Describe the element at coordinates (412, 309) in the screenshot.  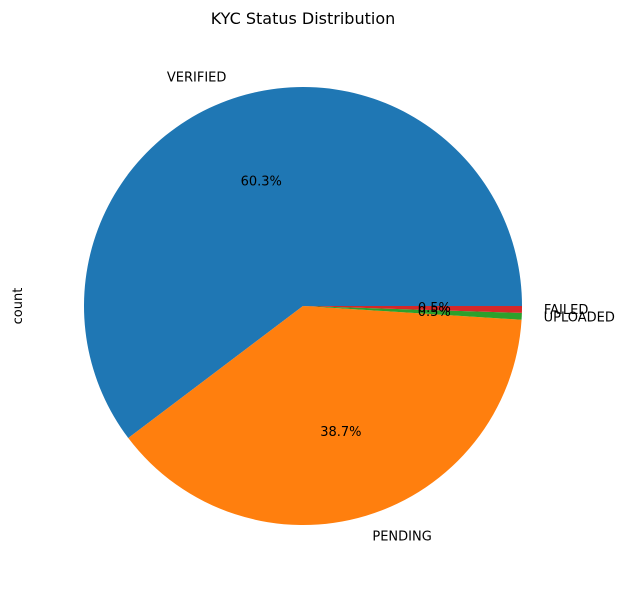
I see `pie-slice-failed` at that location.